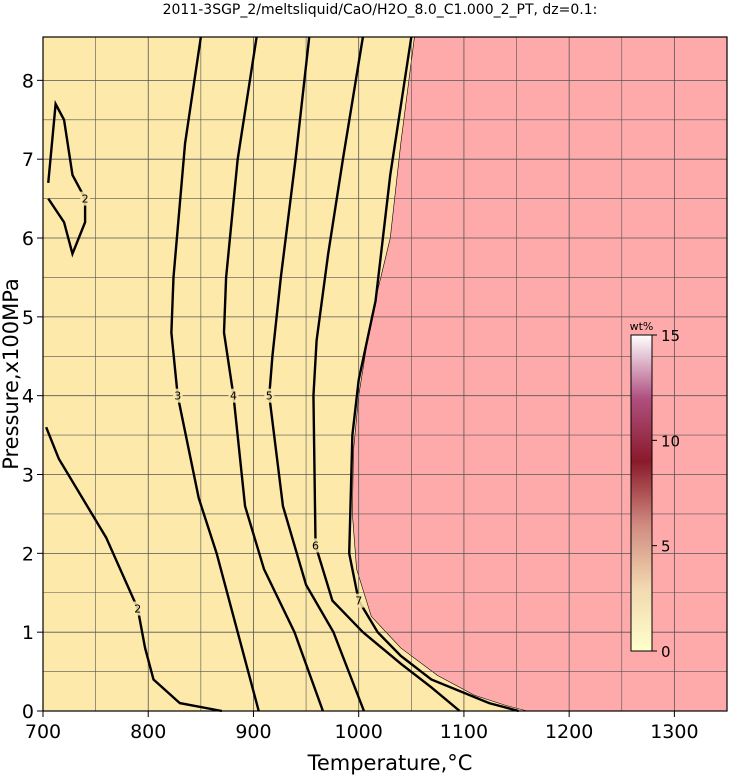  What do you see at coordinates (666, 547) in the screenshot?
I see `colorbar-tick-label: 5` at bounding box center [666, 547].